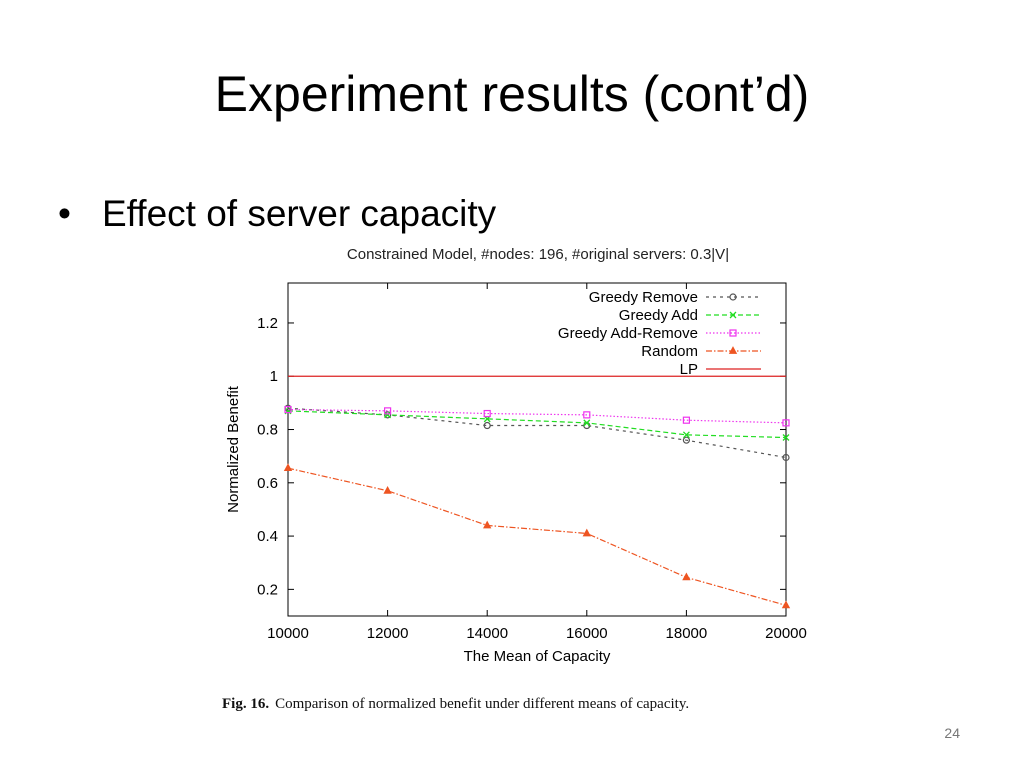  I want to click on y-axis-label: Normalized Benefit, so click(233, 449).